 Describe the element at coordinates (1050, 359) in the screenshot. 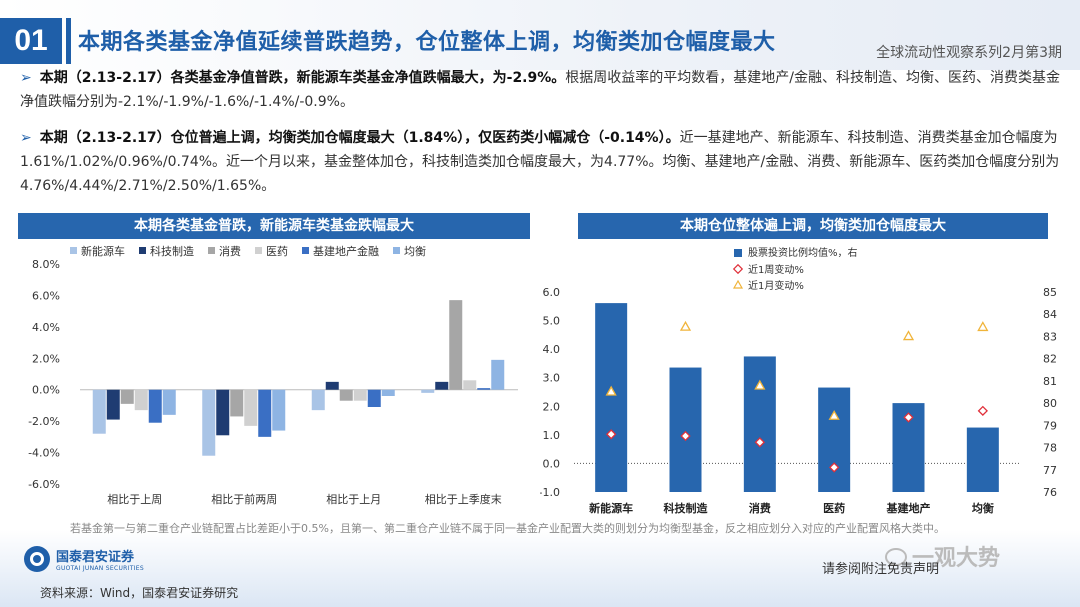

I see `y2-tick-label: 82` at that location.